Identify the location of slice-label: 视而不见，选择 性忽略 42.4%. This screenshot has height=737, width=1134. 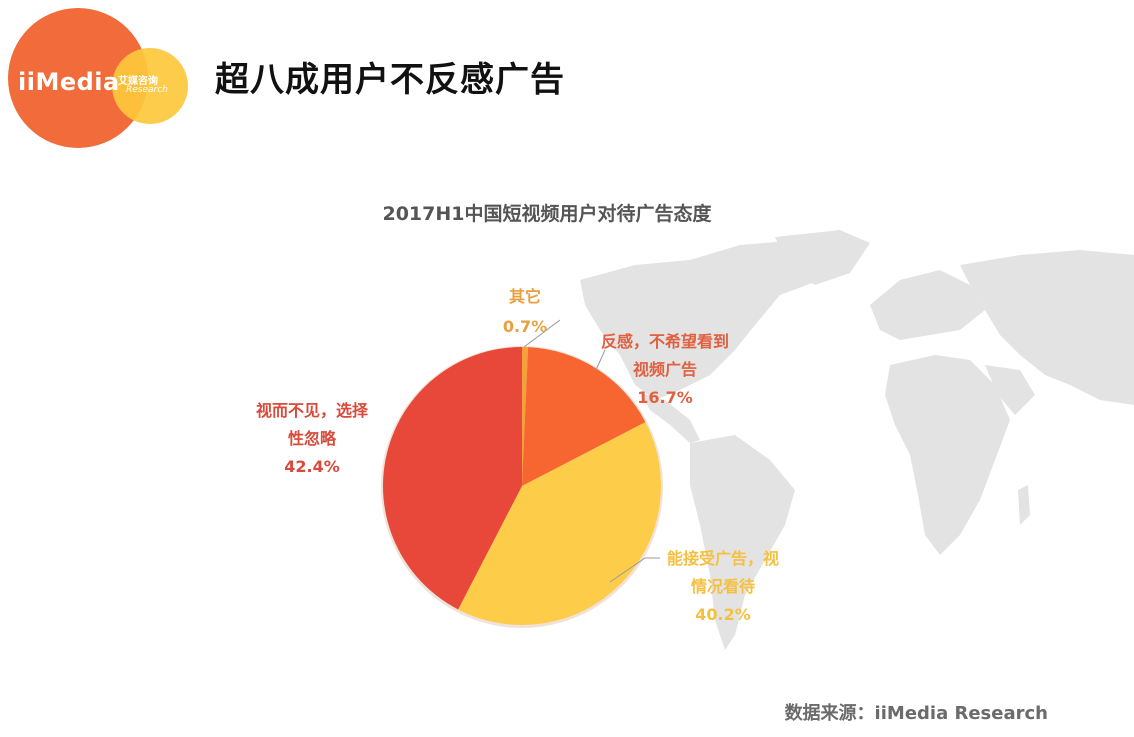
(312, 439).